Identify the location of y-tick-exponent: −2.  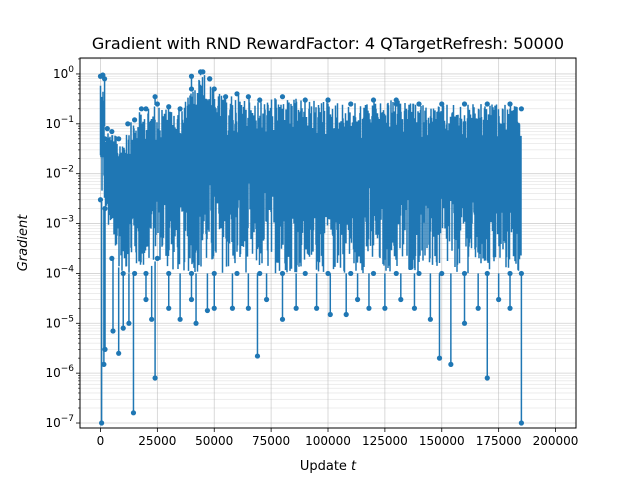
(67, 170).